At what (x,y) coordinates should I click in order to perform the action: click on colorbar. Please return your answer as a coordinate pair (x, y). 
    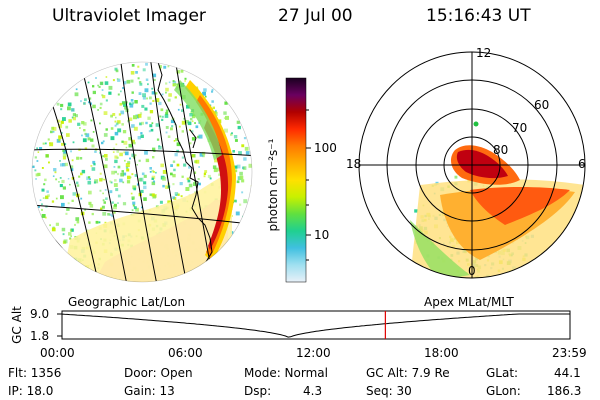
    Looking at the image, I should click on (298, 180).